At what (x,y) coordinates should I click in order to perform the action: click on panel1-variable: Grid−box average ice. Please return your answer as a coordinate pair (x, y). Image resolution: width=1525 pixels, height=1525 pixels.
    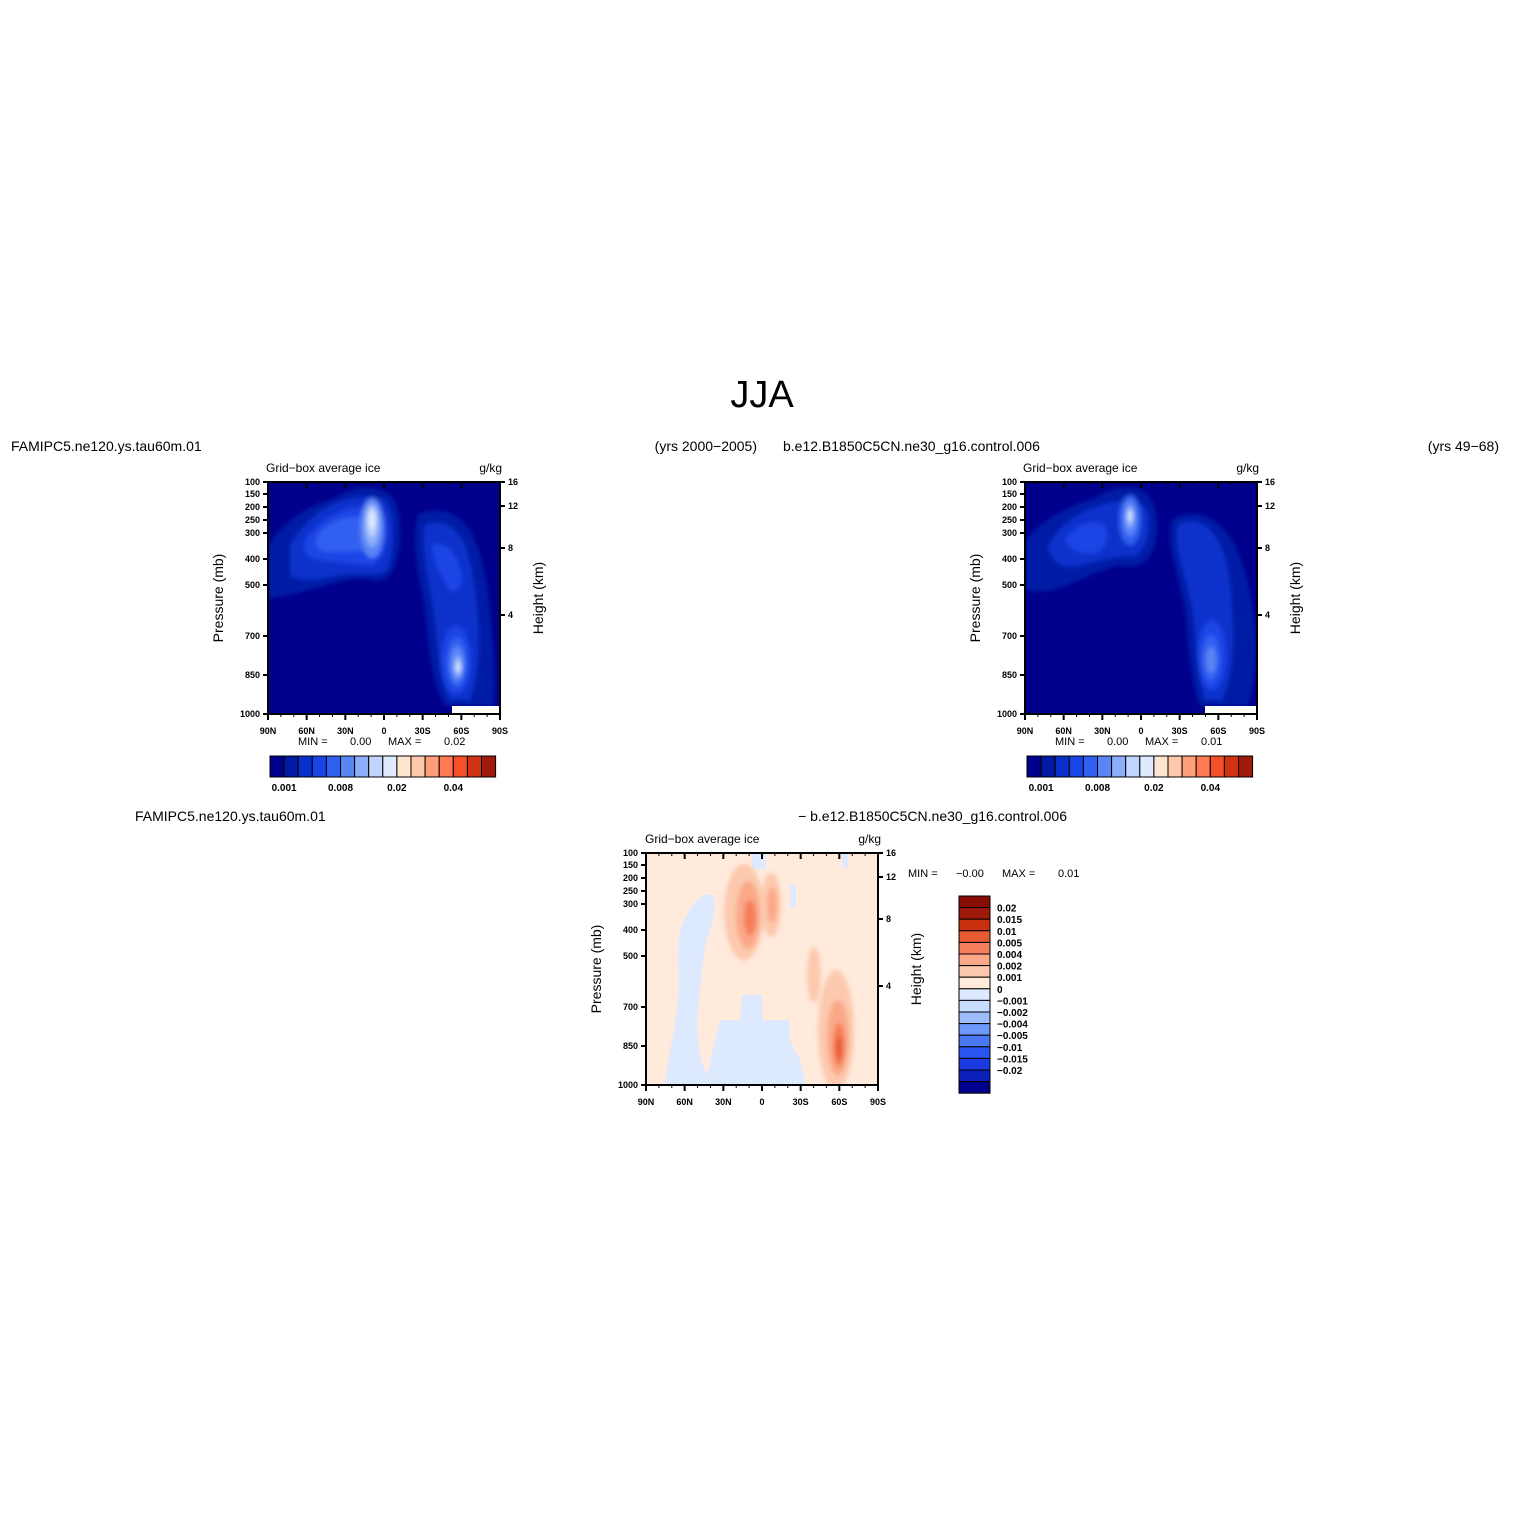
    Looking at the image, I should click on (323, 468).